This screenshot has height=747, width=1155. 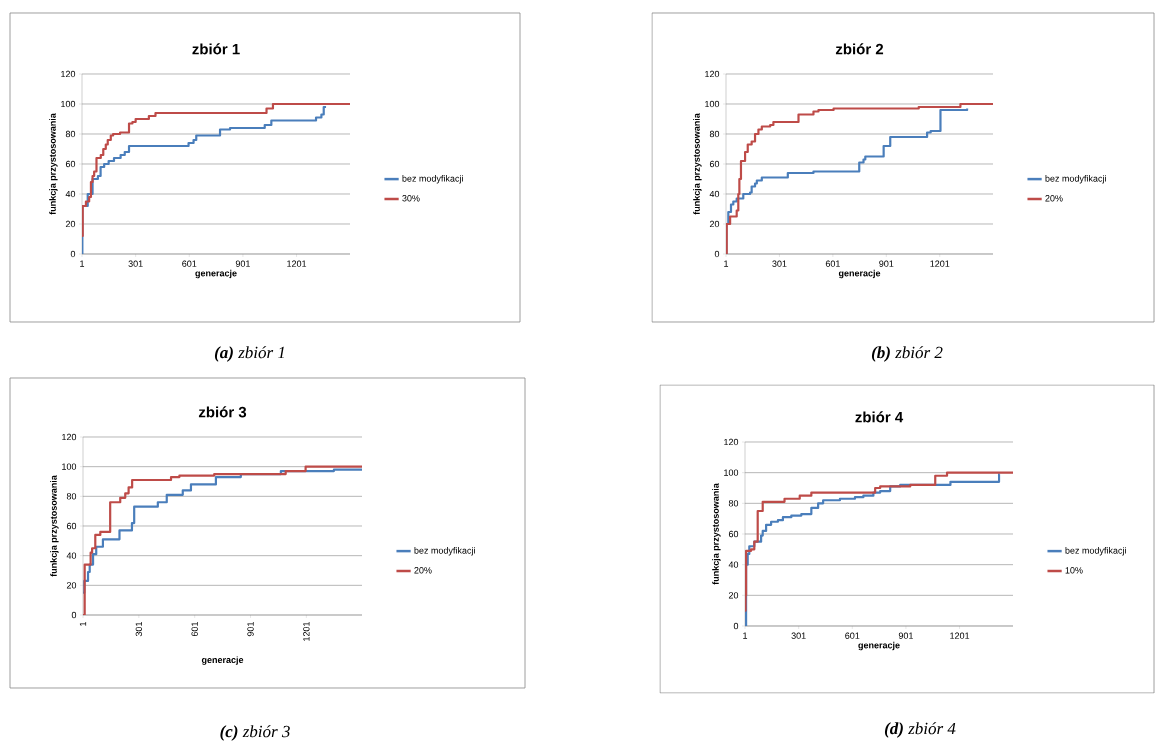 What do you see at coordinates (216, 49) in the screenshot?
I see `chart-title: zbiór 1` at bounding box center [216, 49].